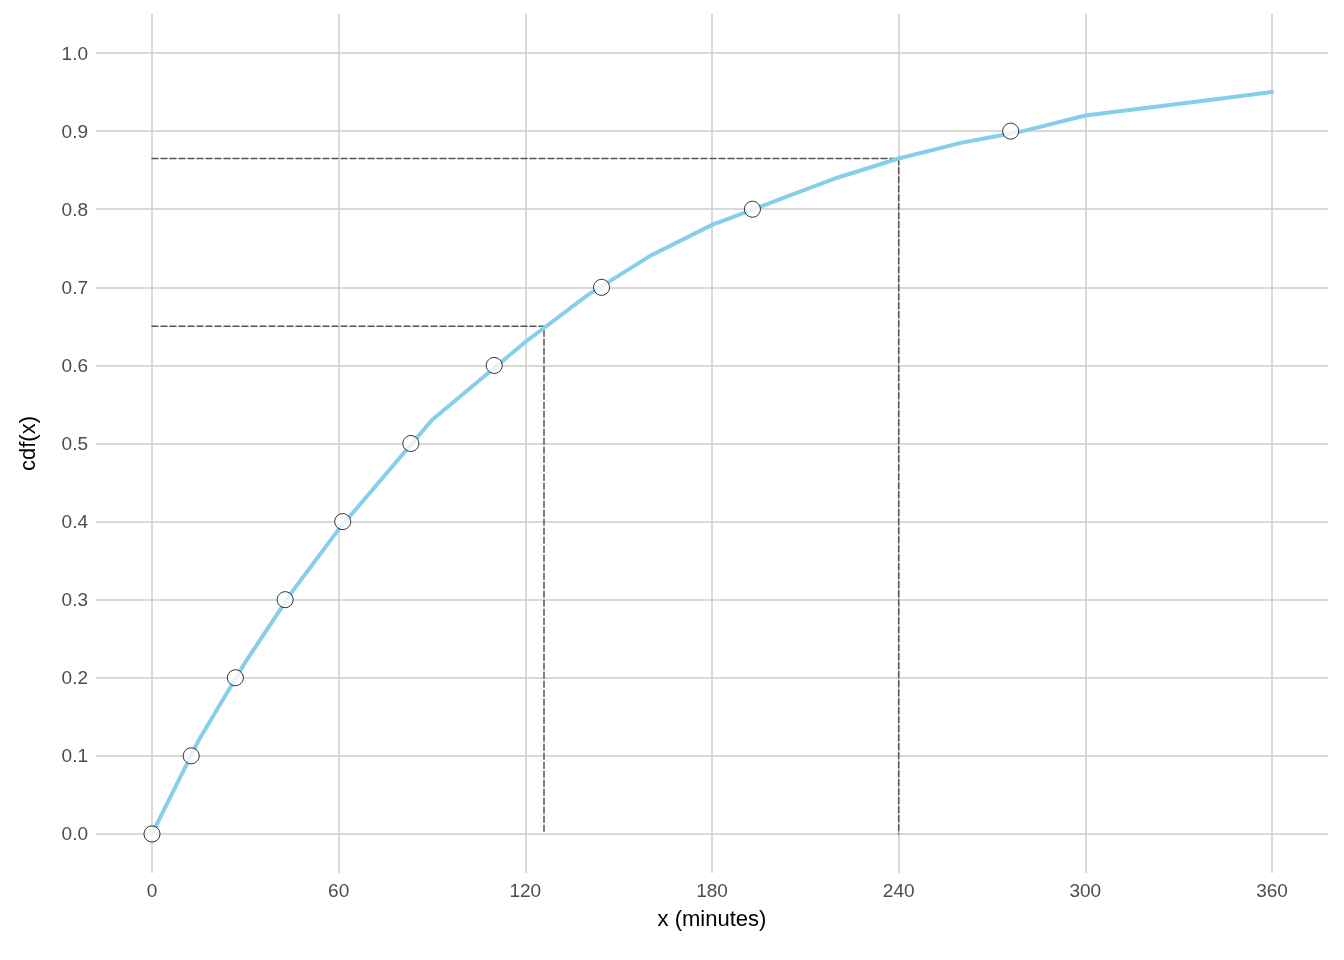 The image size is (1344, 960). I want to click on y-tick-label: 0.2, so click(74, 678).